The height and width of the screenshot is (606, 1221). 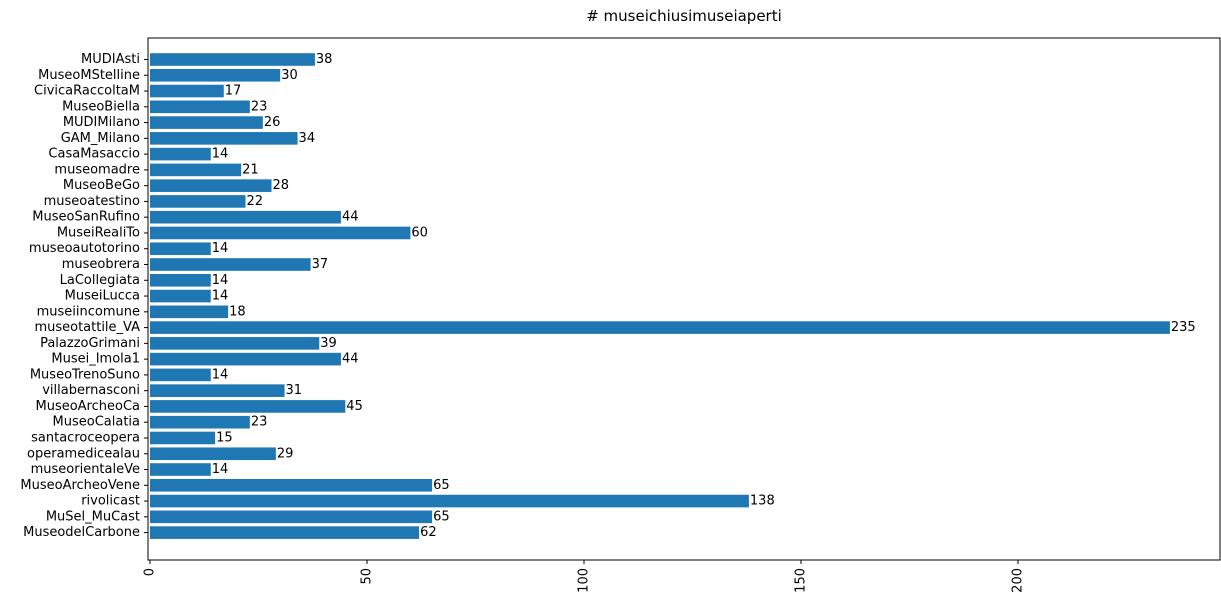 I want to click on y-tick-label: MUDIMilano, so click(x=101, y=122).